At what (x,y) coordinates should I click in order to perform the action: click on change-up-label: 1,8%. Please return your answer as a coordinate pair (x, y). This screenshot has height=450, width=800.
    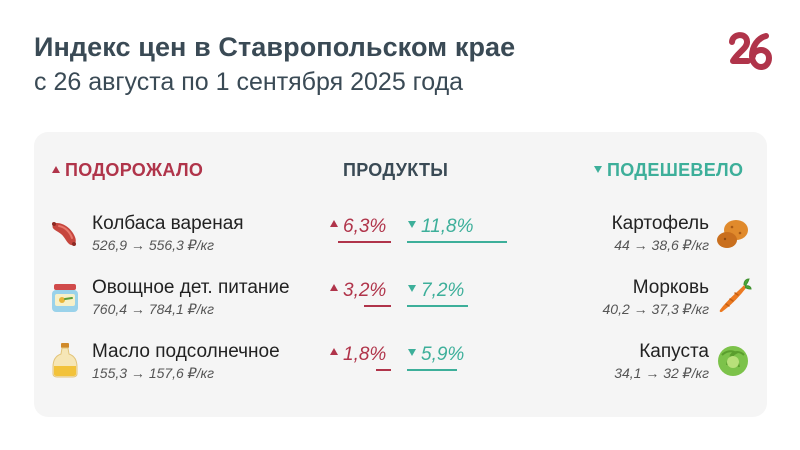
    Looking at the image, I should click on (358, 355).